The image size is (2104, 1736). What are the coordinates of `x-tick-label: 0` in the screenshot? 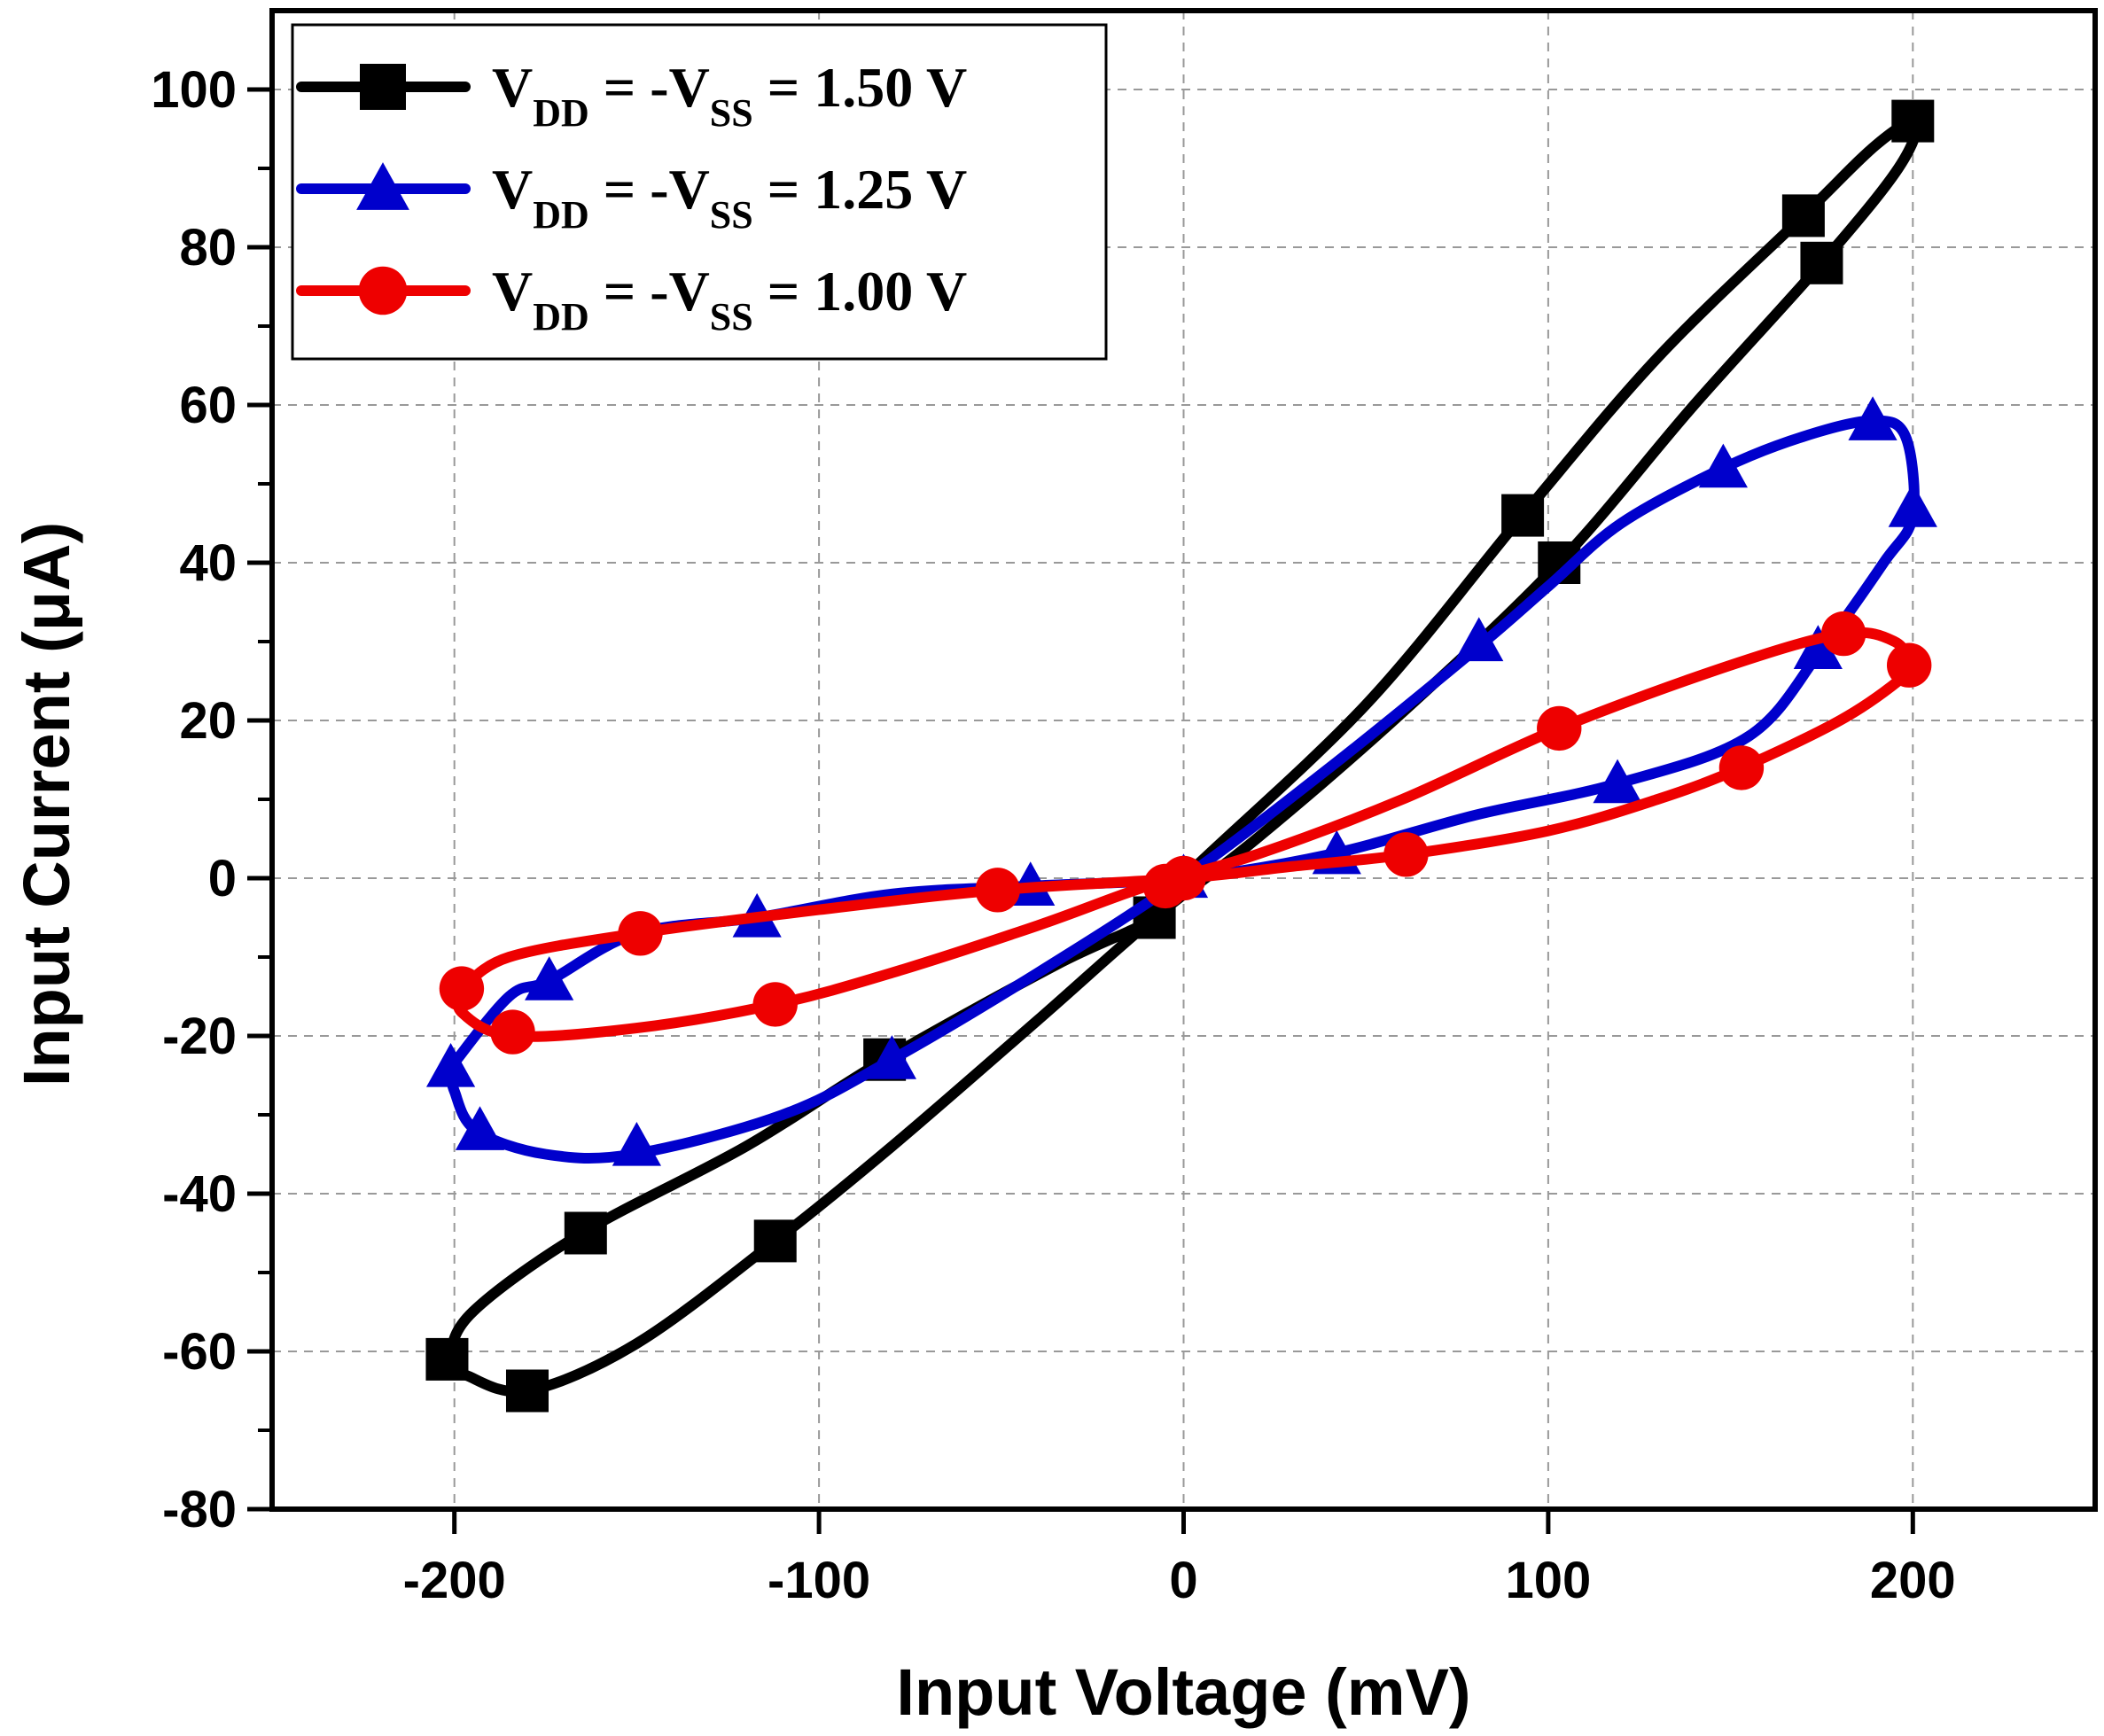 It's located at (1183, 1580).